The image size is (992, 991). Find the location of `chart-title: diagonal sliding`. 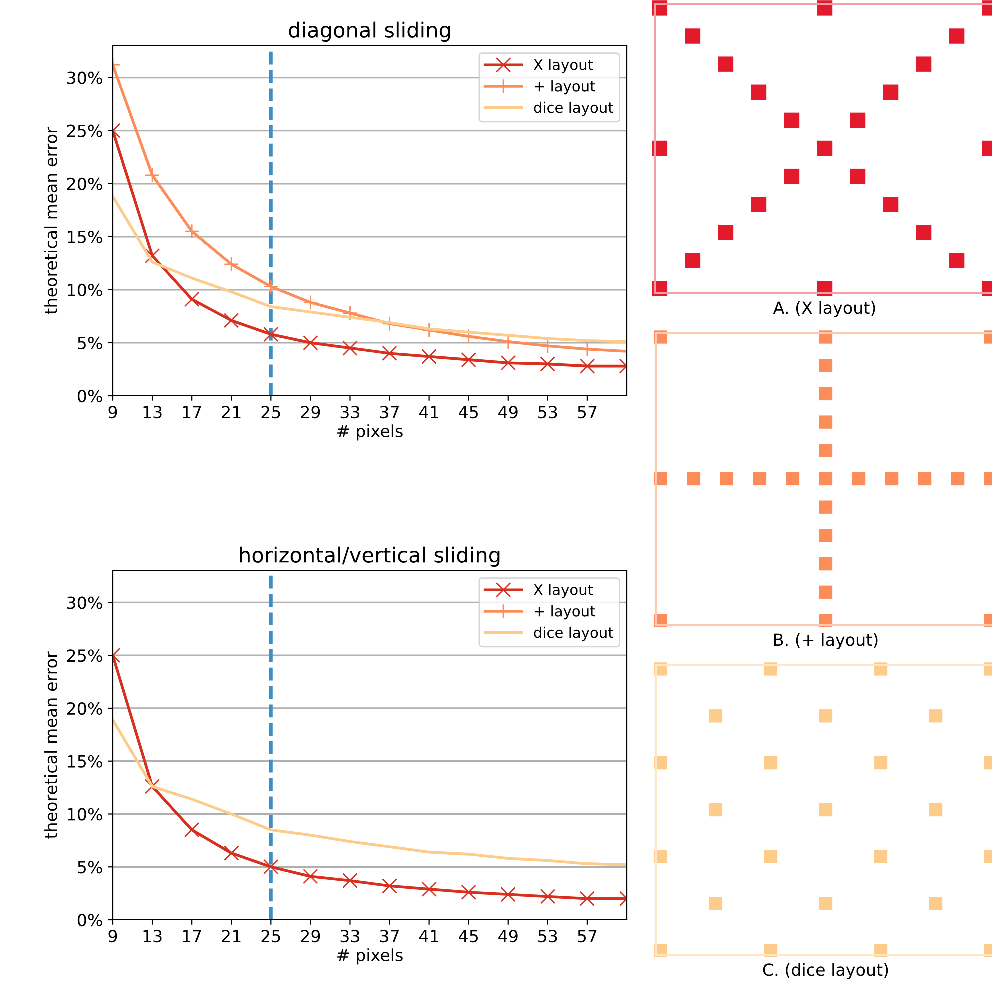

chart-title: diagonal sliding is located at coordinates (369, 32).